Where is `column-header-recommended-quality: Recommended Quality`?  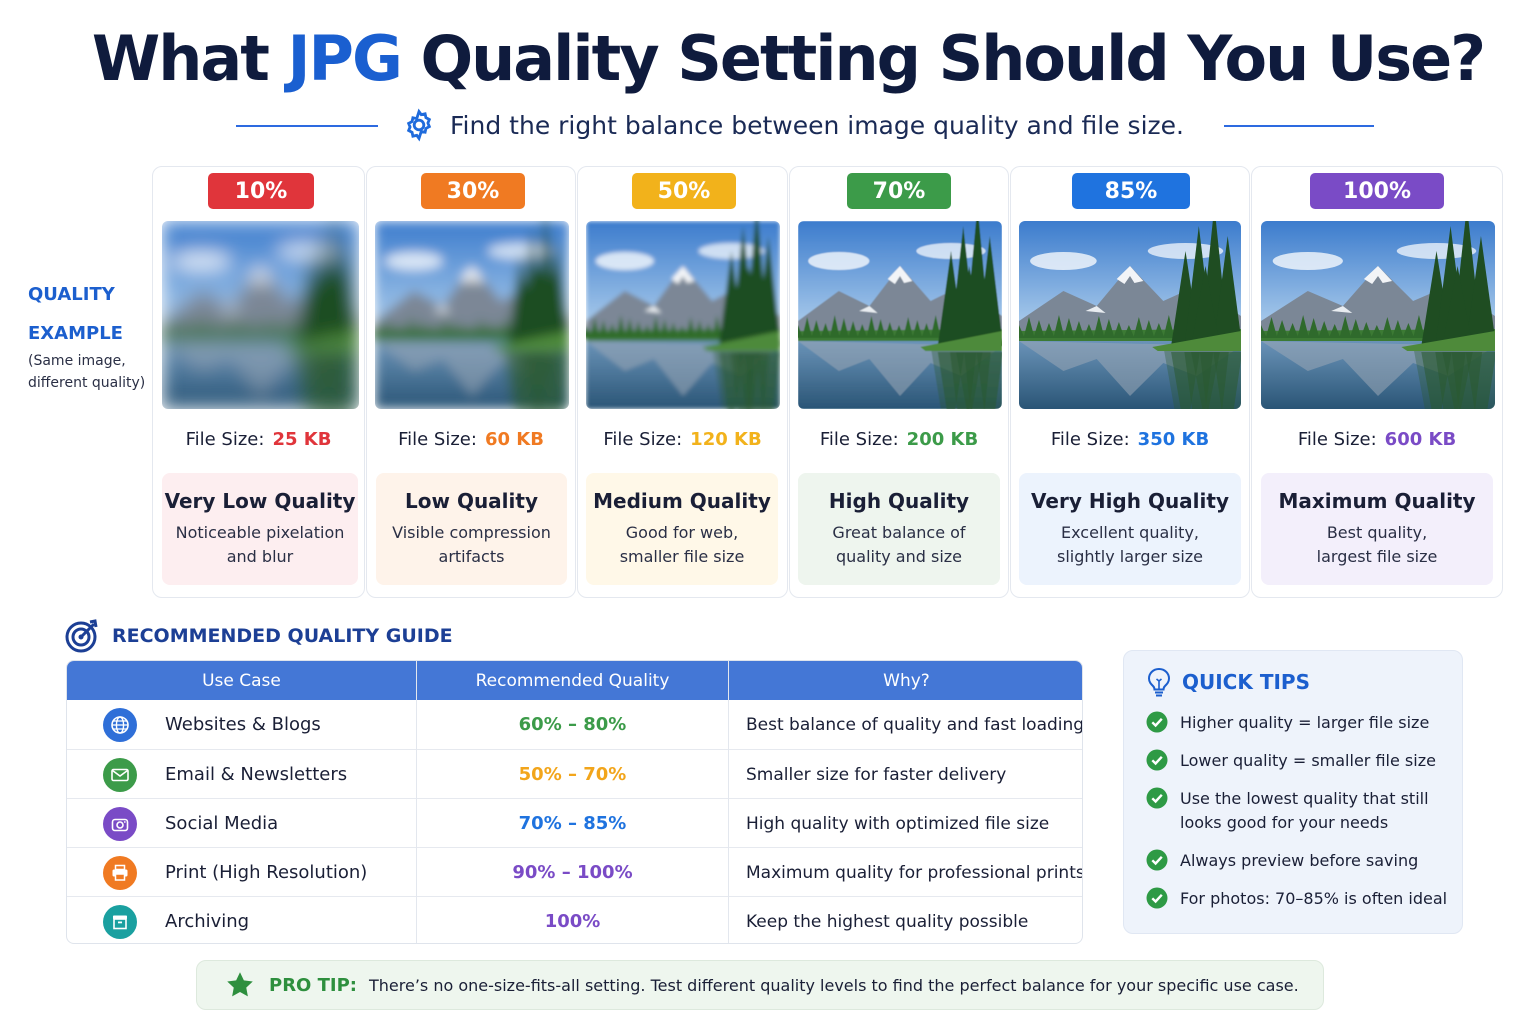
column-header-recommended-quality: Recommended Quality is located at coordinates (572, 680).